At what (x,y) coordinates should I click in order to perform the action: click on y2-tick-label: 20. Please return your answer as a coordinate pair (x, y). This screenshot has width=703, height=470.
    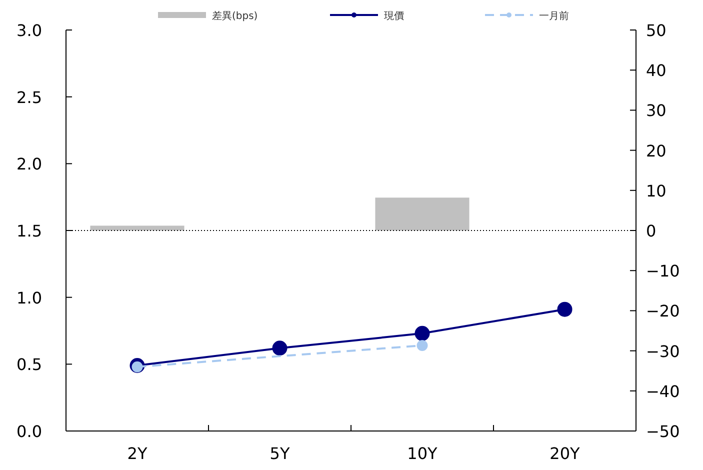
    Looking at the image, I should click on (656, 150).